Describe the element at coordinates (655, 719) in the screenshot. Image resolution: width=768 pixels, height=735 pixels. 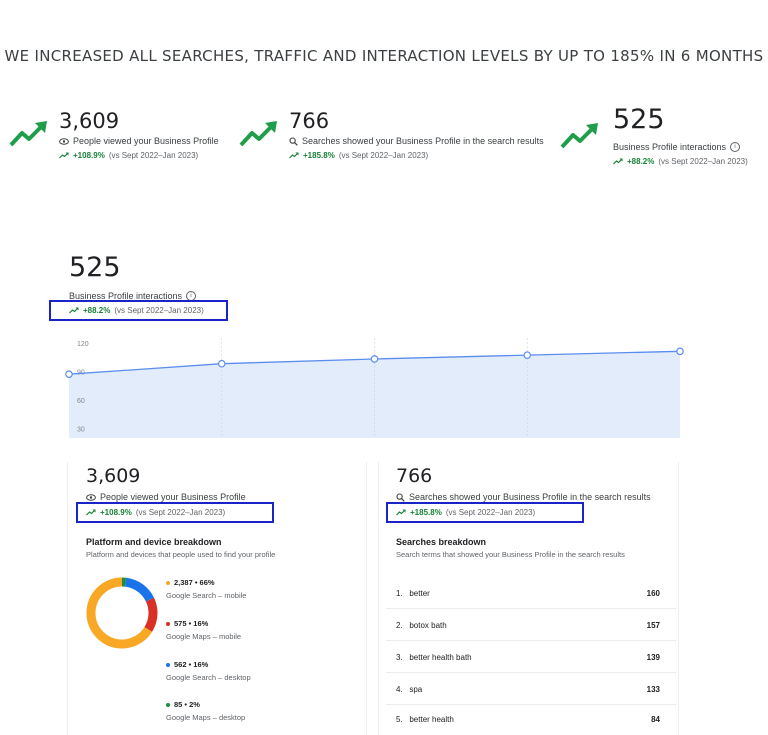
I see `term-count: 84` at that location.